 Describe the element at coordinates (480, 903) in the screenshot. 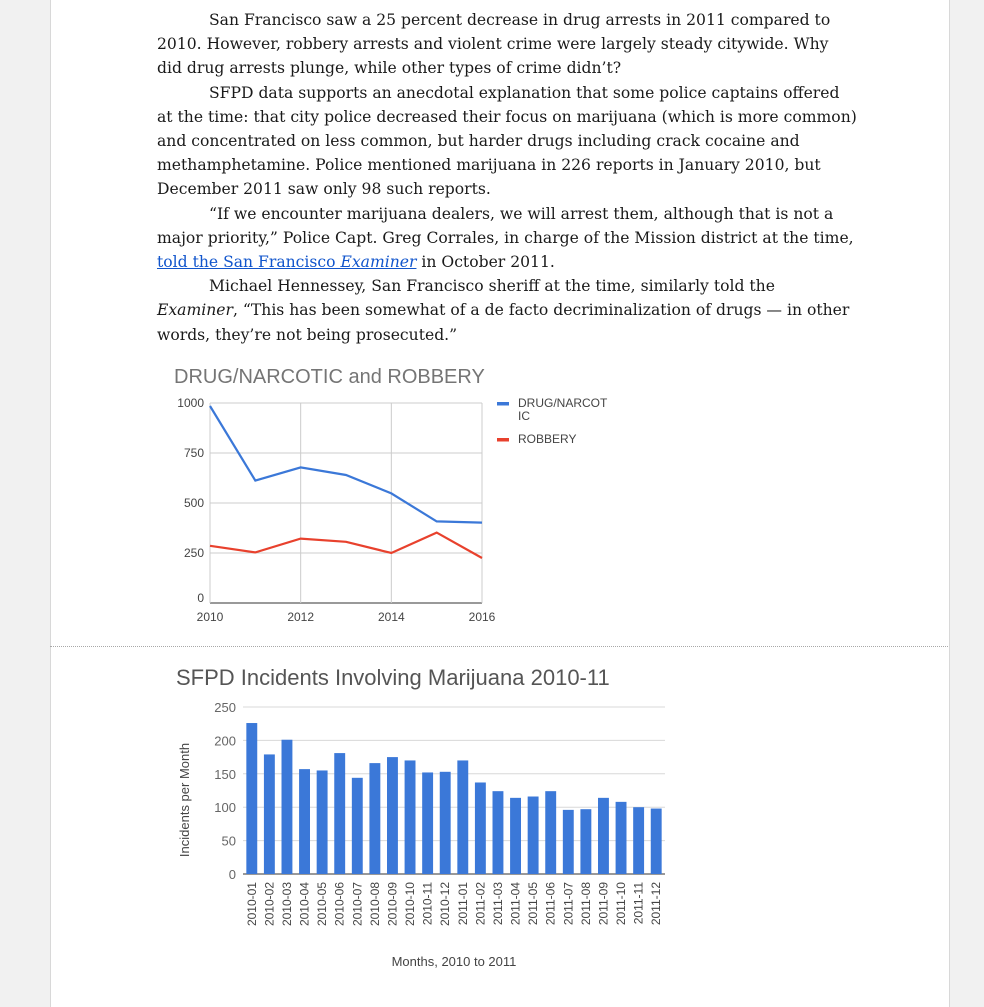

I see `x-tick-label: 2011-02` at that location.